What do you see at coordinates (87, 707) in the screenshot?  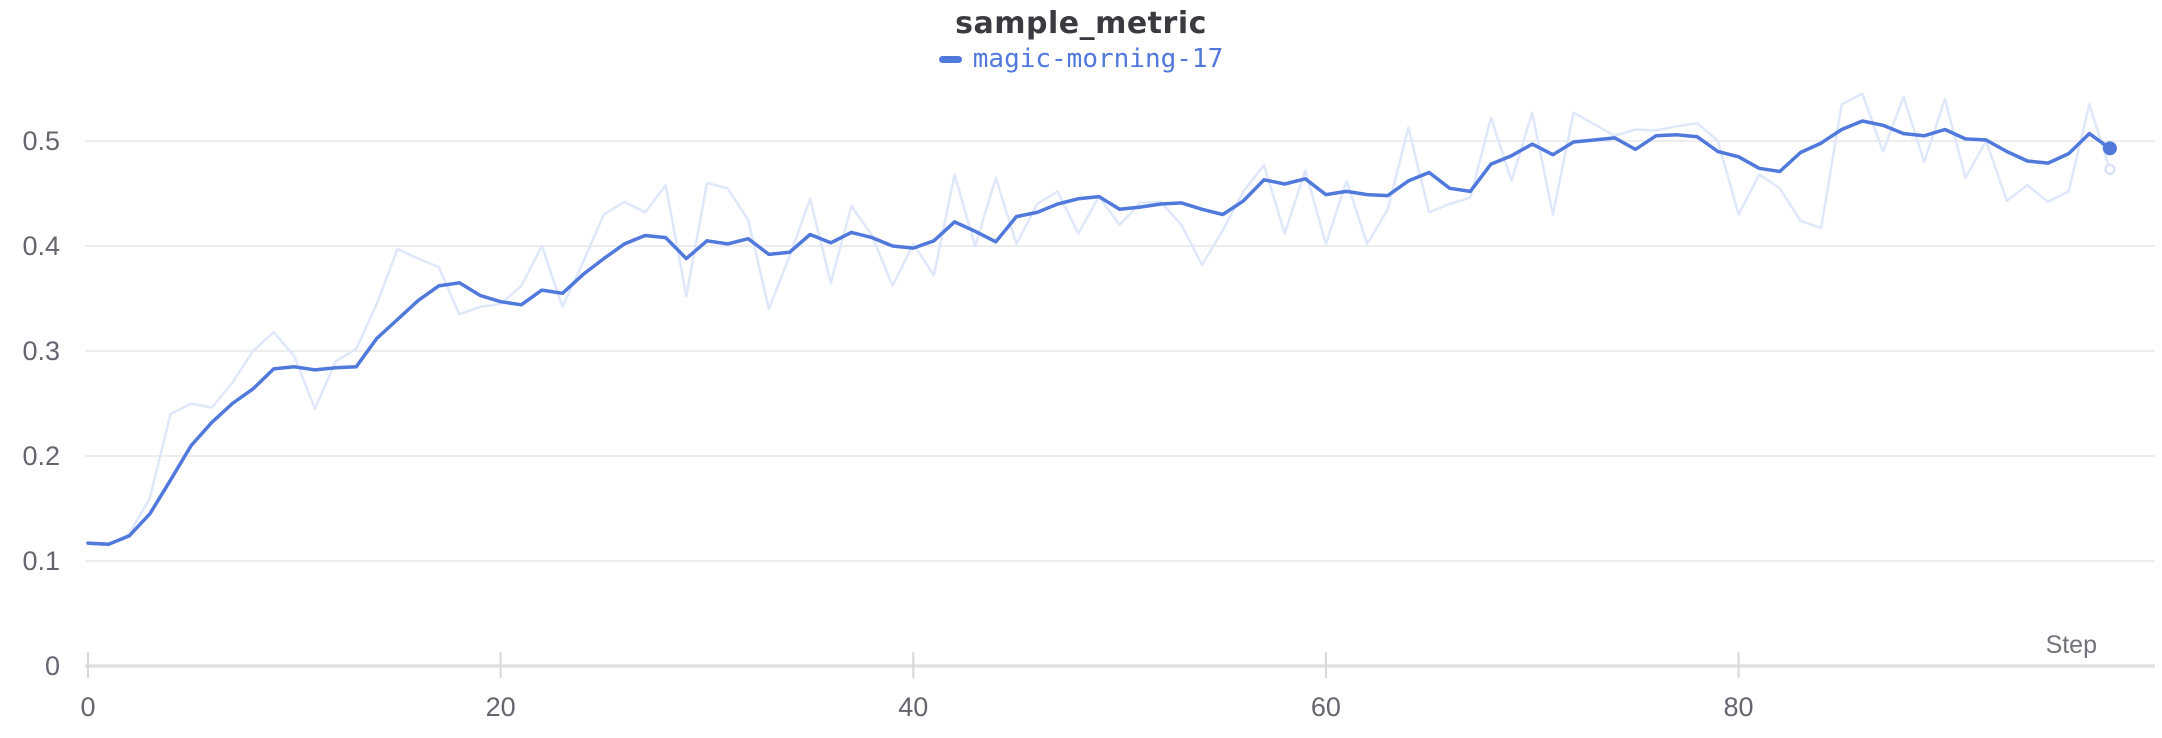 I see `x-tick-label: 0` at bounding box center [87, 707].